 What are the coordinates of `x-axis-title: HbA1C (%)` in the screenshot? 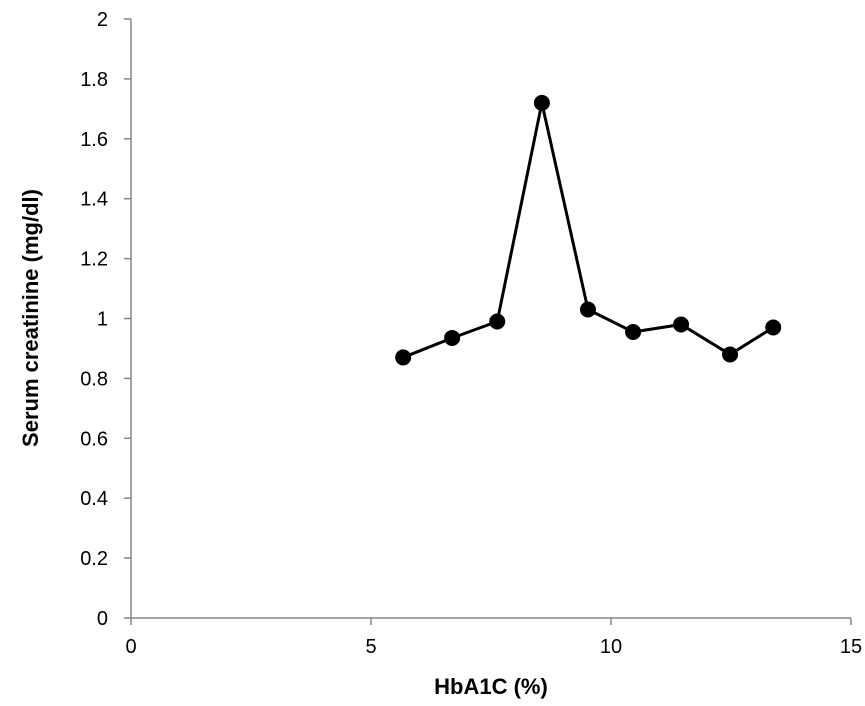 It's located at (491, 686).